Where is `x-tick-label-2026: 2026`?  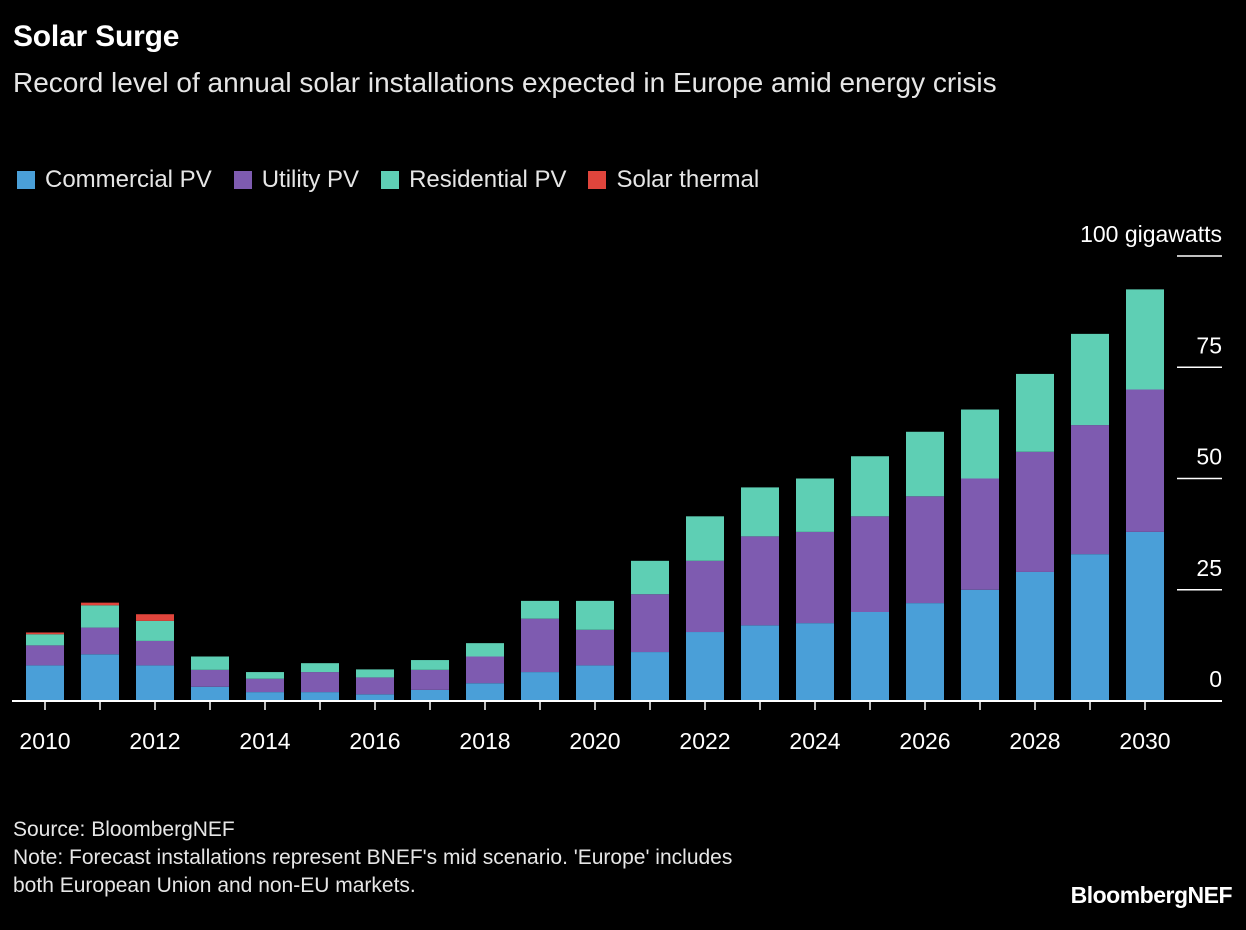 x-tick-label-2026: 2026 is located at coordinates (924, 741).